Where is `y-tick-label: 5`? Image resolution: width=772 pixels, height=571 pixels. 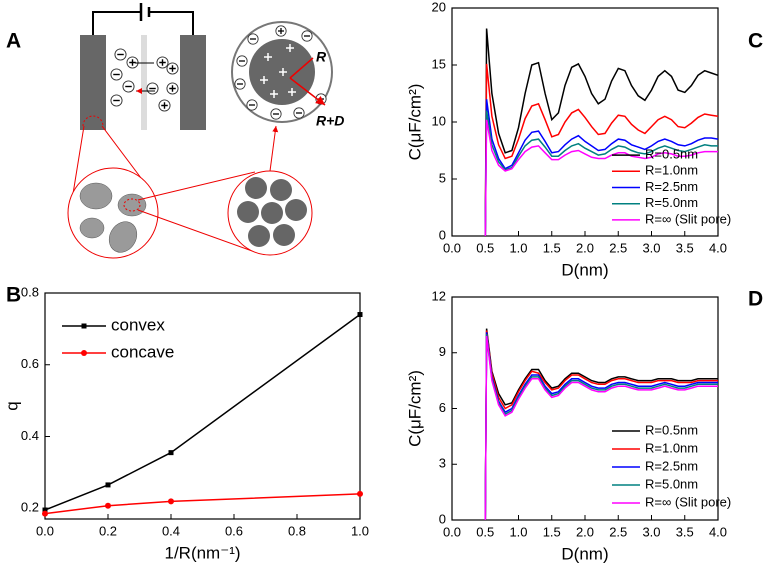
y-tick-label: 5 is located at coordinates (442, 177).